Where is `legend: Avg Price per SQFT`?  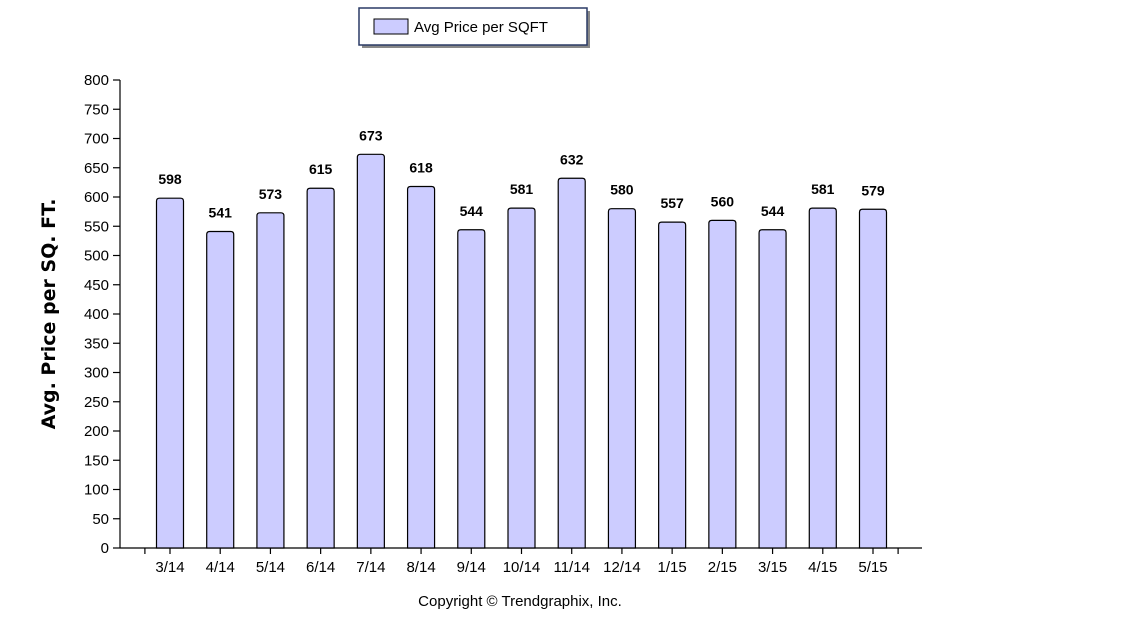 legend: Avg Price per SQFT is located at coordinates (474, 27).